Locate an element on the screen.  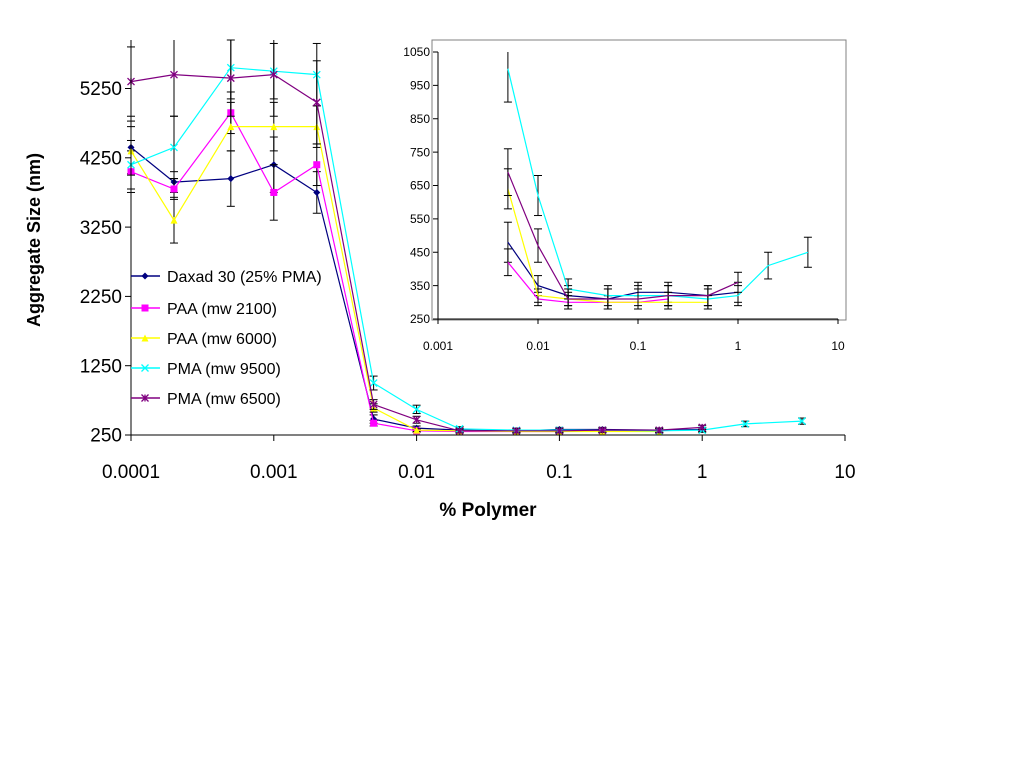
legend-label: PAA (mw 6000) is located at coordinates (222, 339).